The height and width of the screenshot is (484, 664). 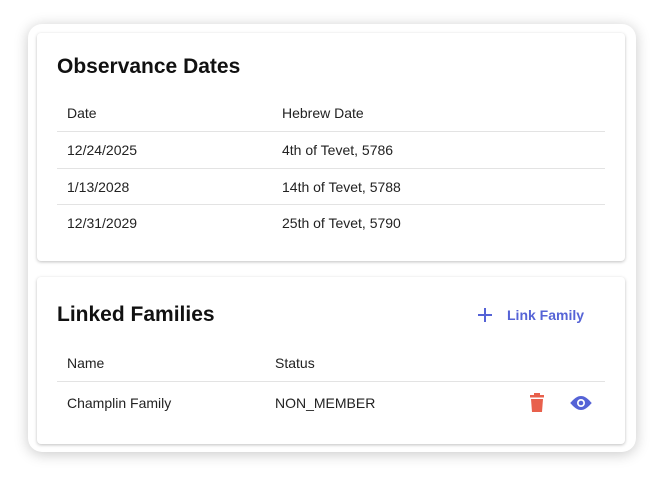 I want to click on column-header: Name, so click(x=86, y=363).